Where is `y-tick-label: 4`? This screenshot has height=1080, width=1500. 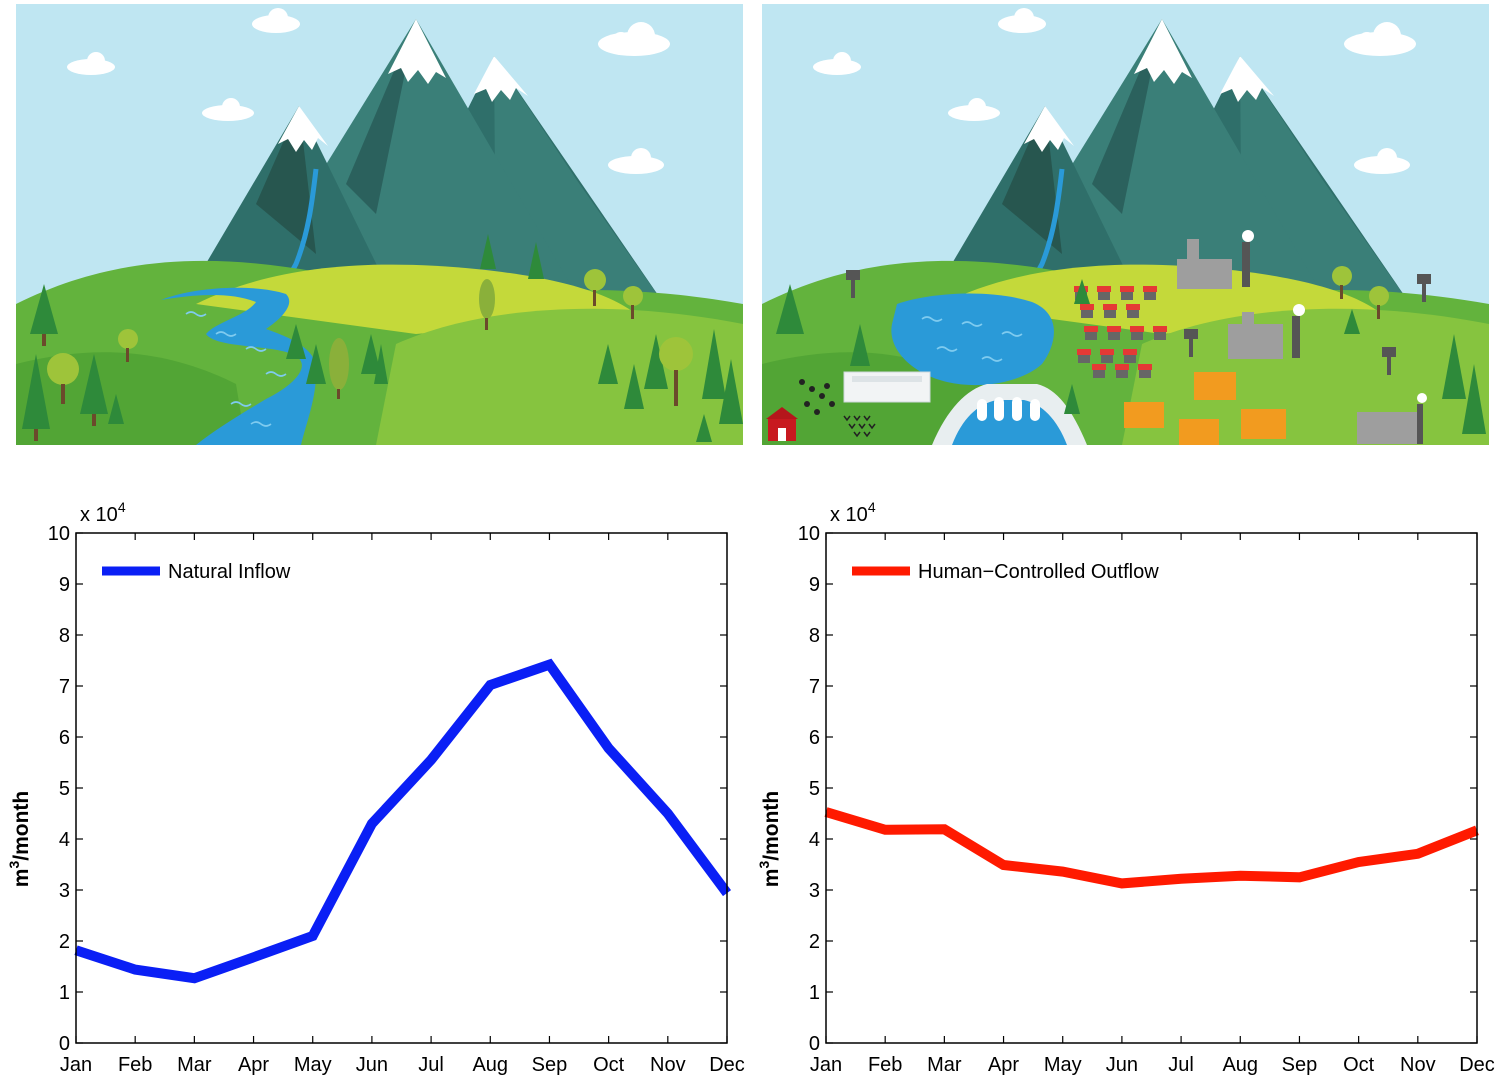 y-tick-label: 4 is located at coordinates (814, 840).